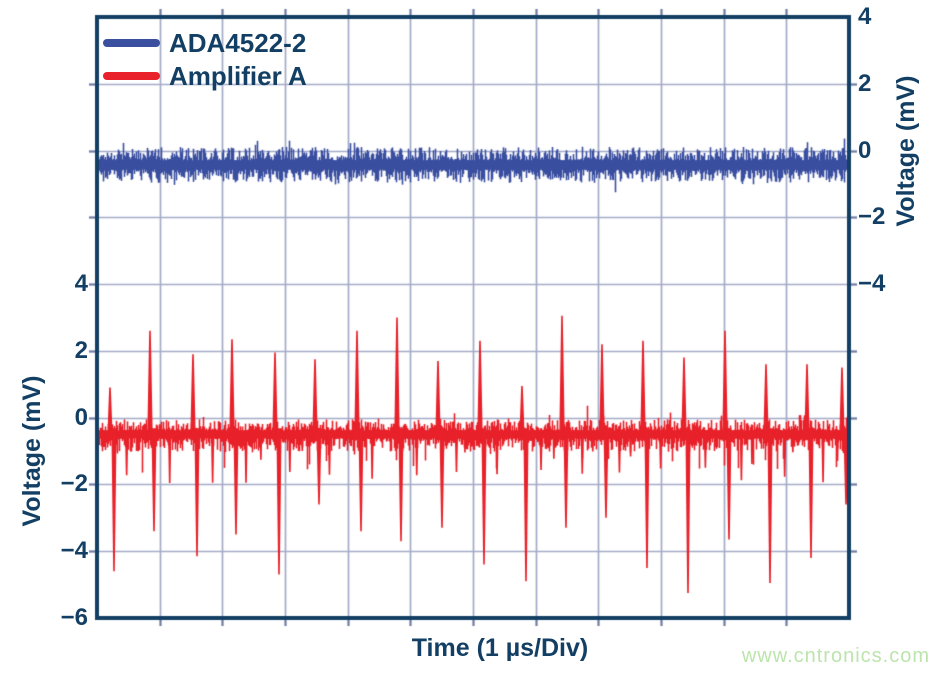  Describe the element at coordinates (865, 83) in the screenshot. I see `right-axis-tick-label: 2` at that location.